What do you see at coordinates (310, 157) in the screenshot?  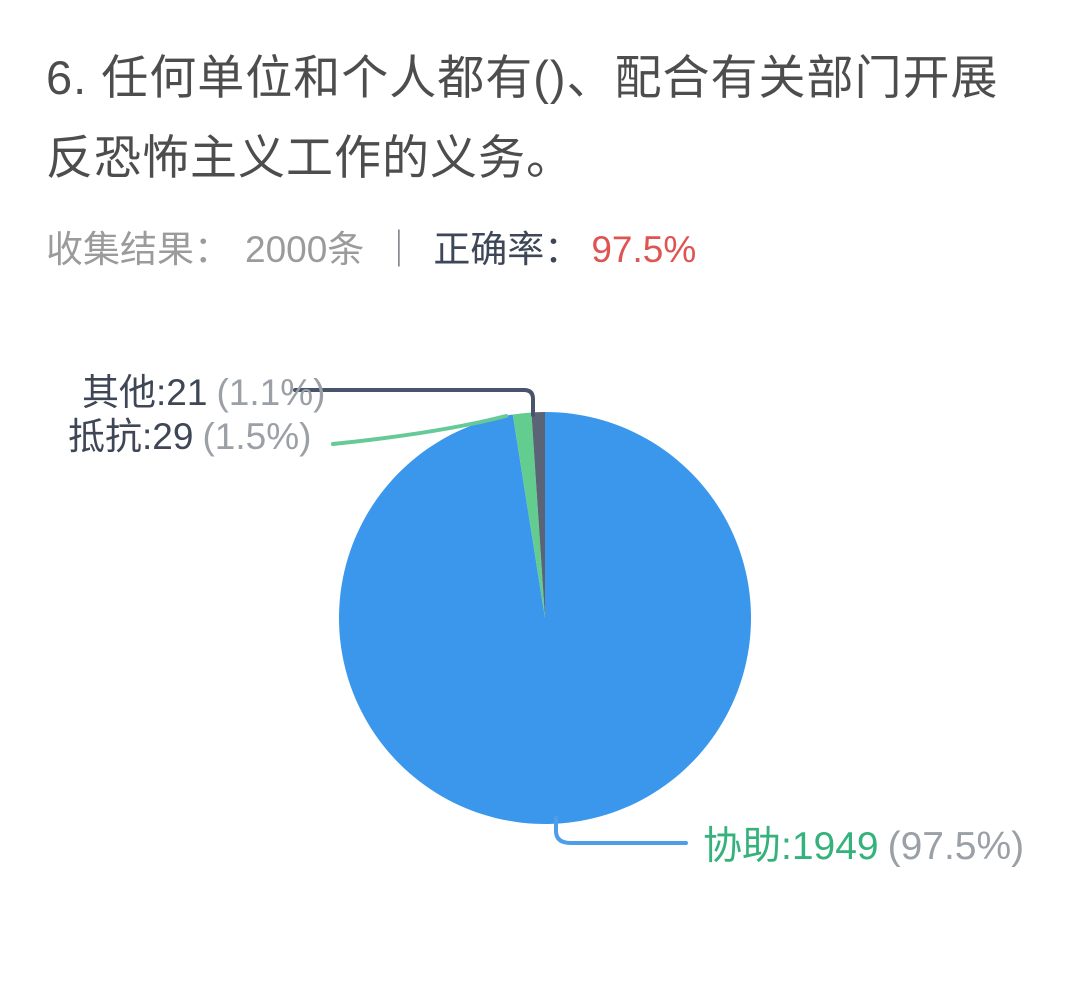 I see `question-title-line2: 反恐怖主义工作的义务。` at bounding box center [310, 157].